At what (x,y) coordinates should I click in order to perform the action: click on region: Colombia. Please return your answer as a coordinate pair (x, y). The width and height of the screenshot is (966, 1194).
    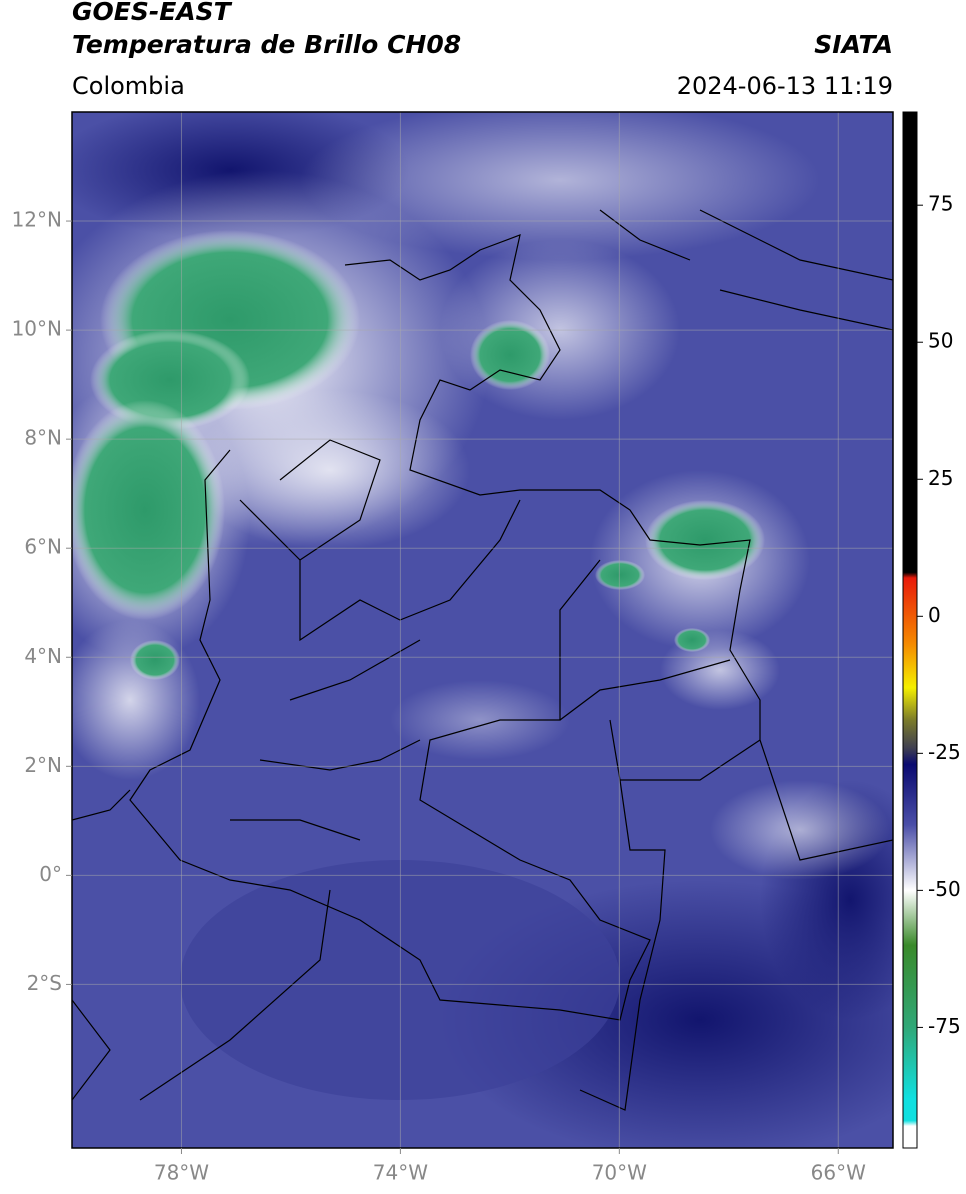
    Looking at the image, I should click on (128, 86).